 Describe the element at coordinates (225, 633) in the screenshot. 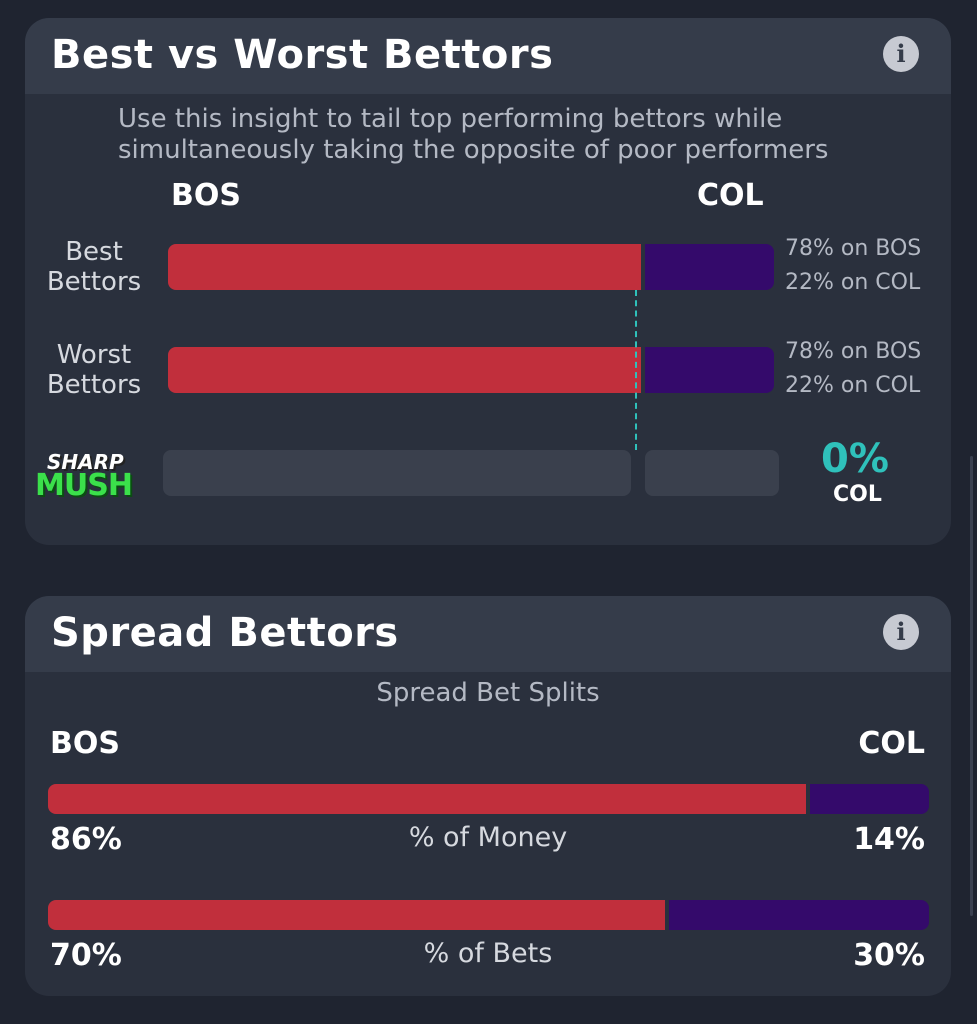

I see `card-title: Spread Bettors` at that location.